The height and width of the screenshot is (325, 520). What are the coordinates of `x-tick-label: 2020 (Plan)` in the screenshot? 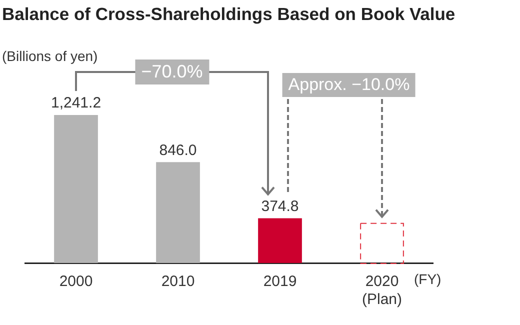 It's located at (382, 290).